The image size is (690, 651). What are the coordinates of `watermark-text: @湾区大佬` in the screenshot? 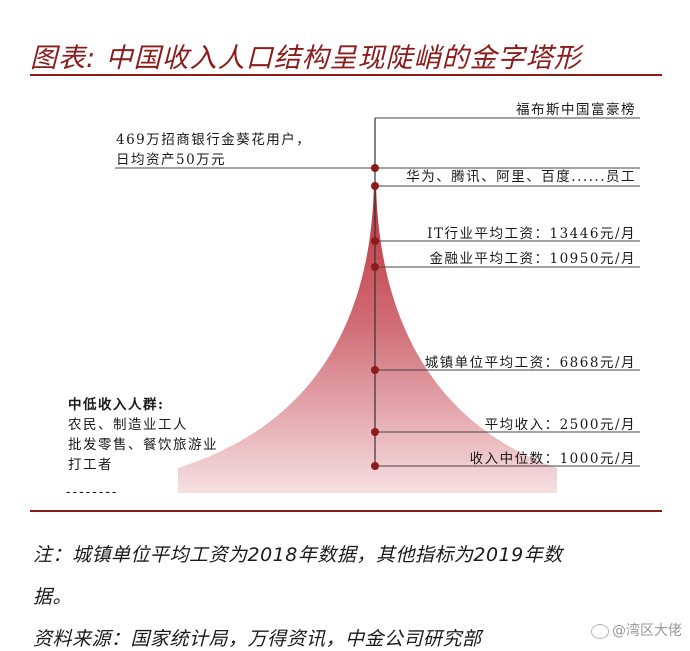 It's located at (647, 631).